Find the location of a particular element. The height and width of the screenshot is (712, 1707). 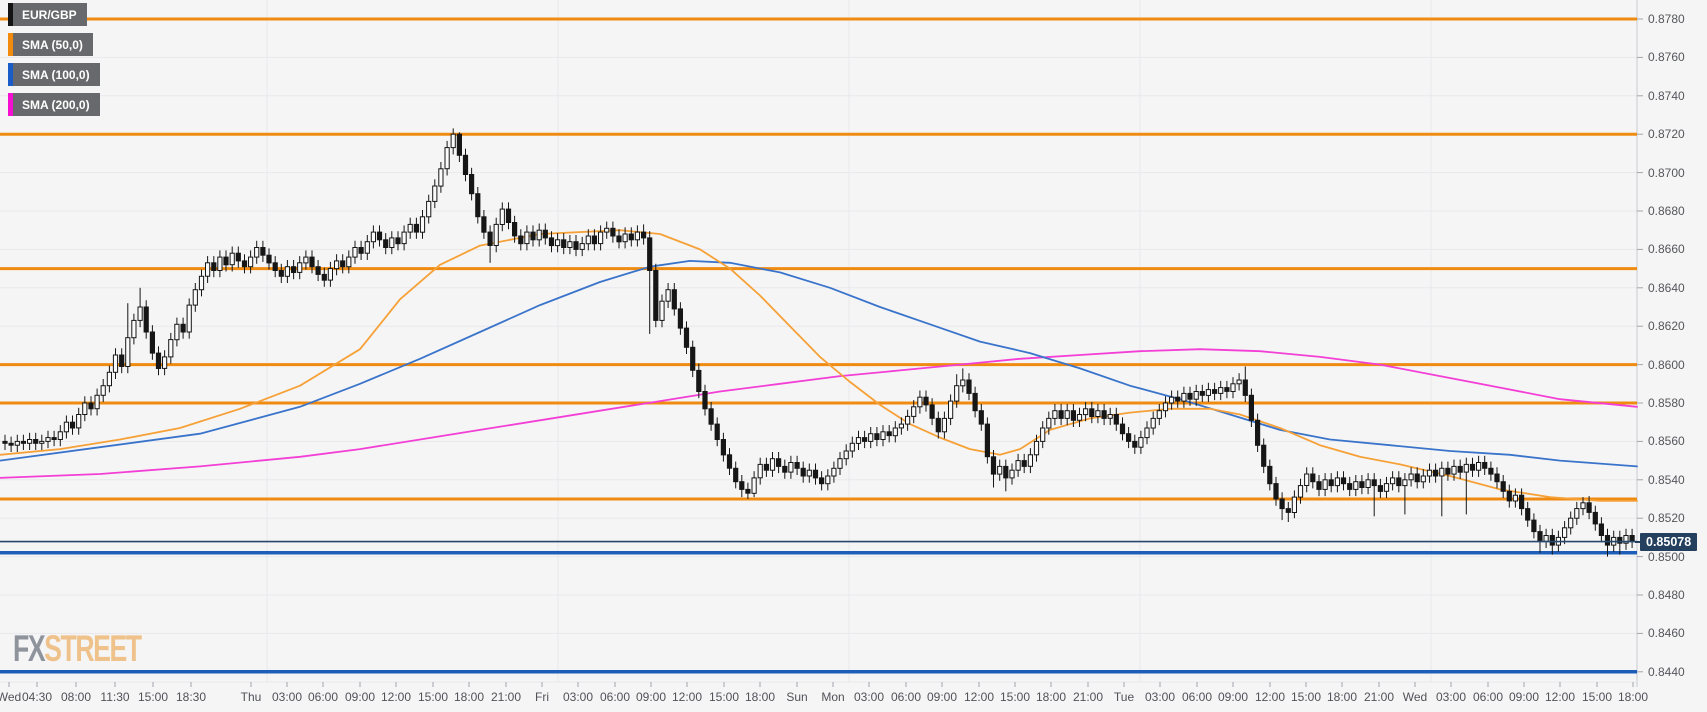

price-axis-label: 0.8560 is located at coordinates (1666, 441).